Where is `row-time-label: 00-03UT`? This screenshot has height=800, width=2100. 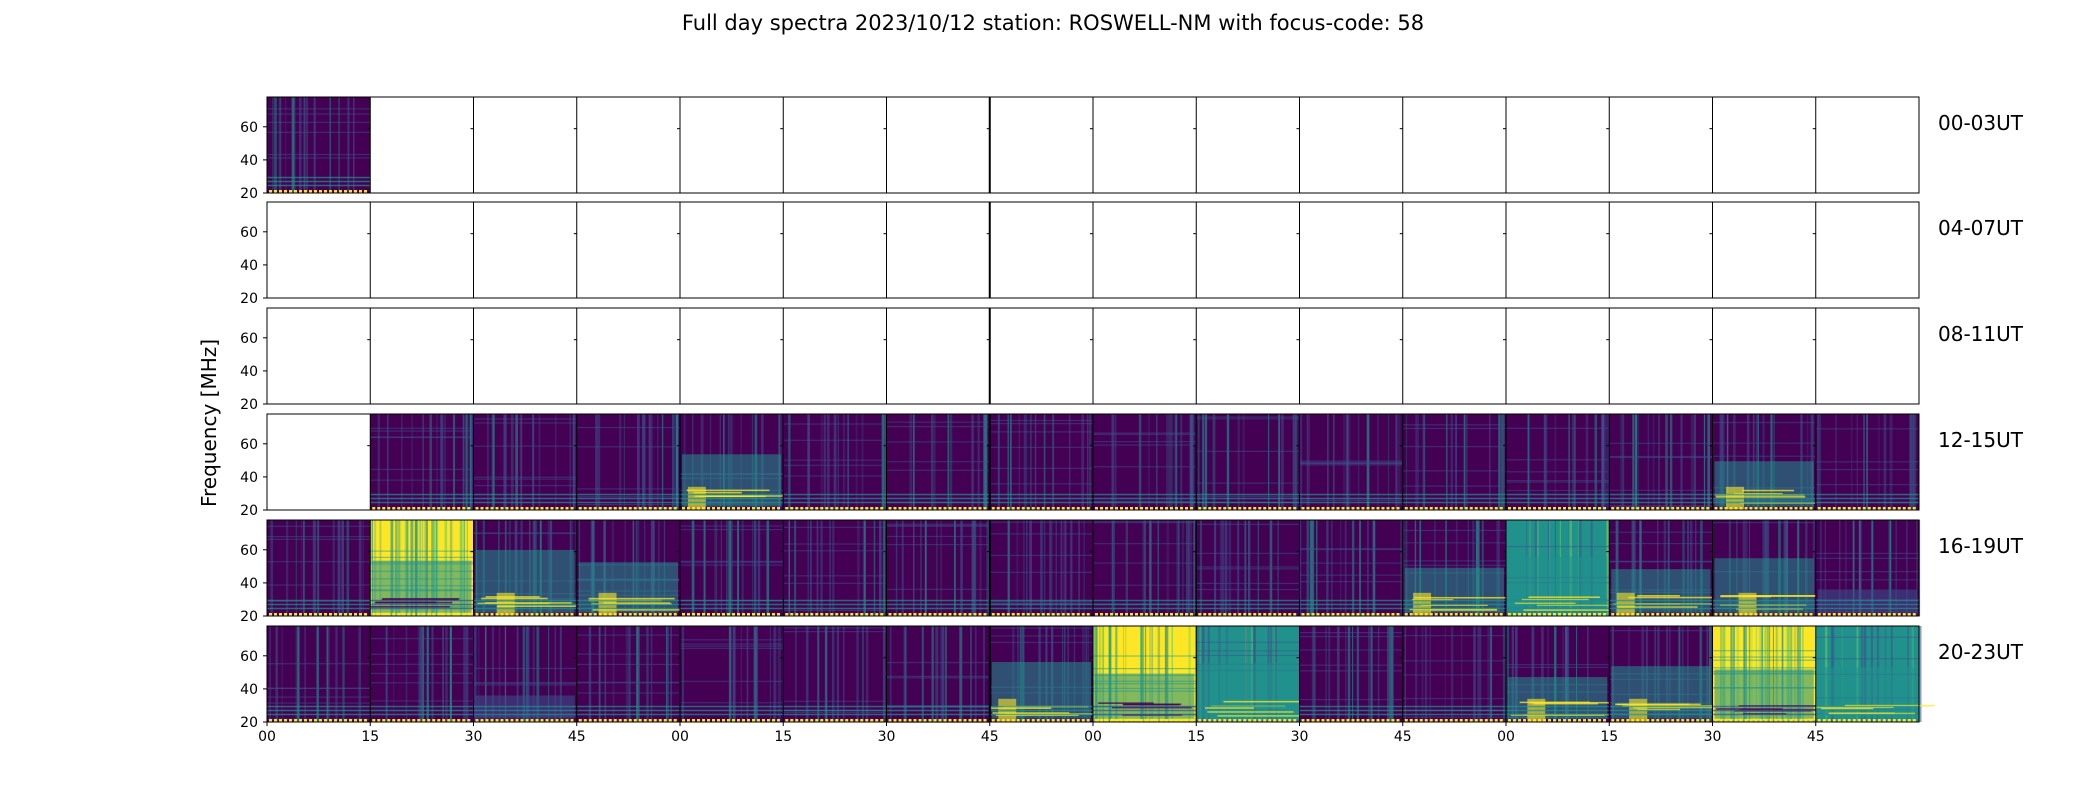 row-time-label: 00-03UT is located at coordinates (1981, 123).